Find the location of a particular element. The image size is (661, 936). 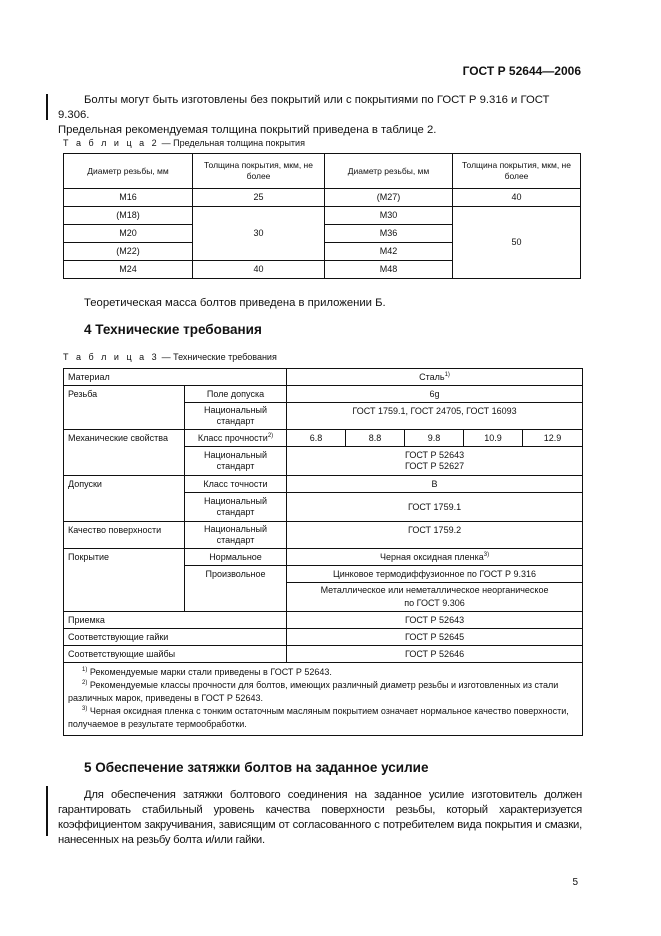

row-label: Качество поверхности is located at coordinates (124, 535).